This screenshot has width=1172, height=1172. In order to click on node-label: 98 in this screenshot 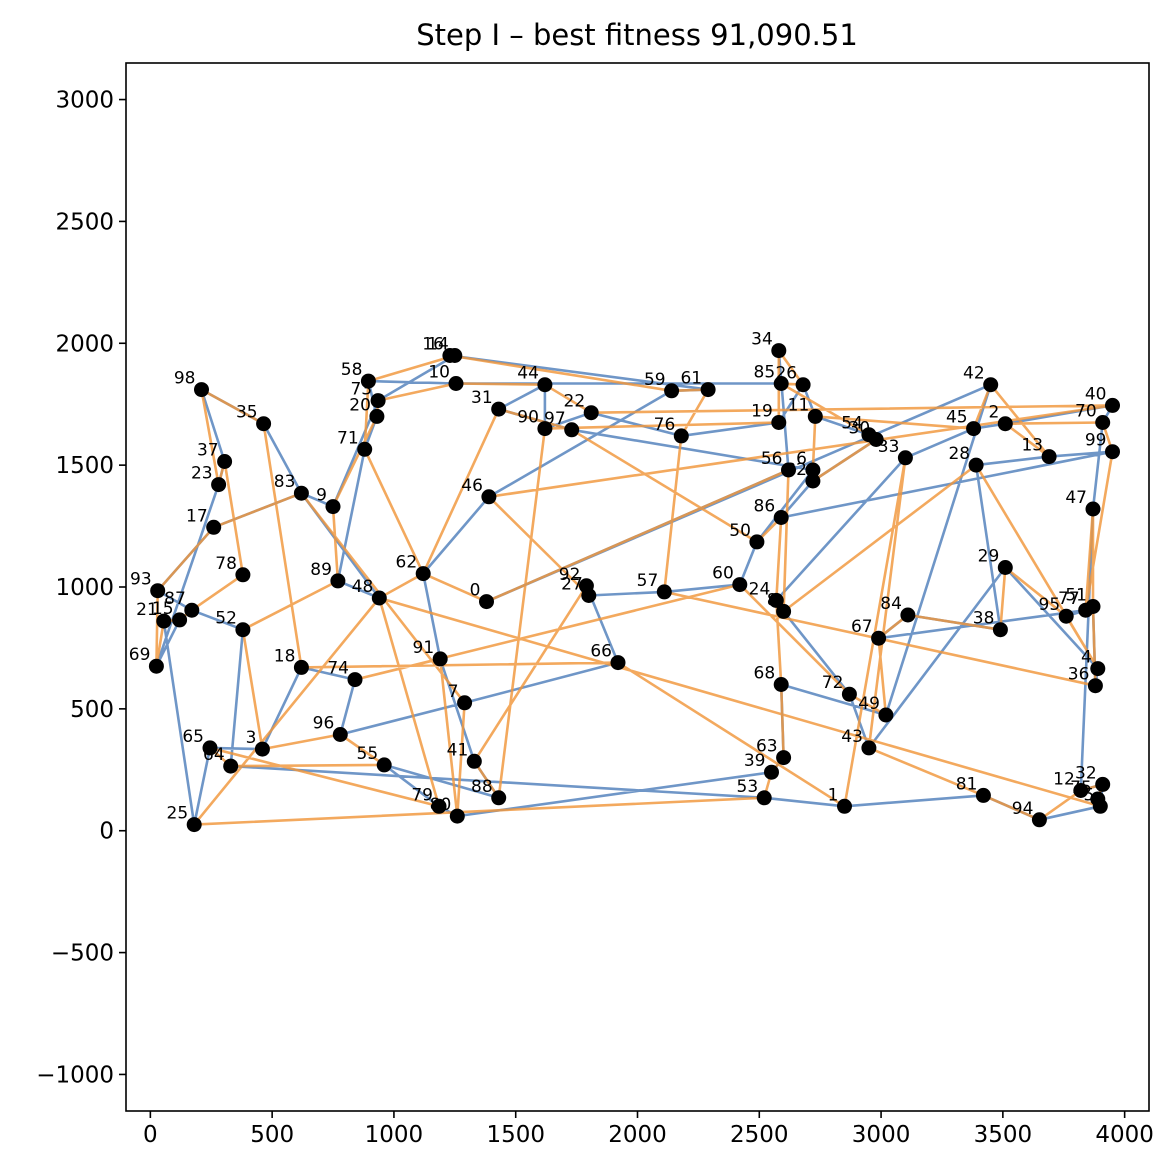, I will do `click(185, 379)`.